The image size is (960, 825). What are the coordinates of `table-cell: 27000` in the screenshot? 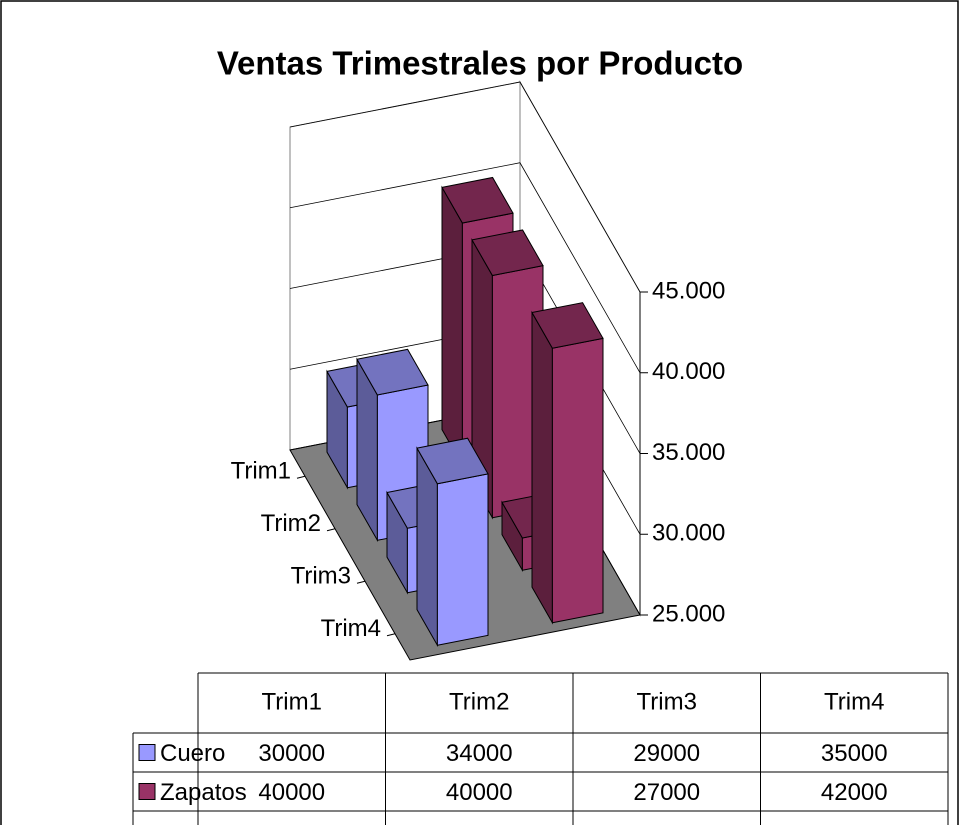 It's located at (666, 792).